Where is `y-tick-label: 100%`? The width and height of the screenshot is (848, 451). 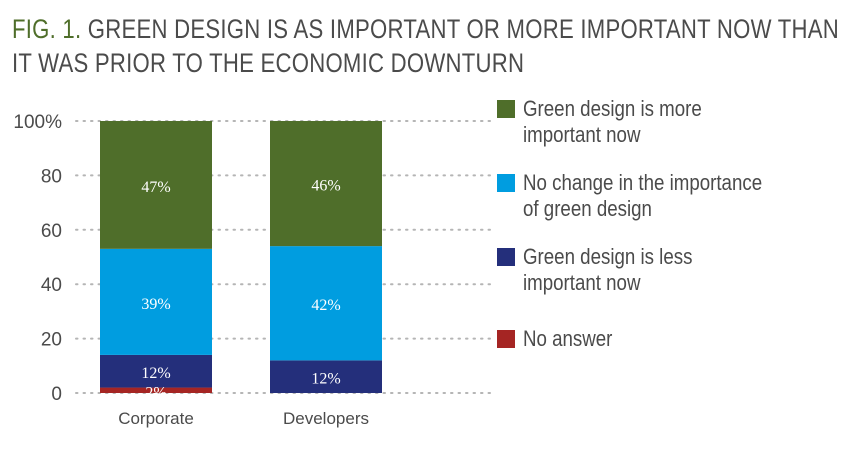 y-tick-label: 100% is located at coordinates (37, 122).